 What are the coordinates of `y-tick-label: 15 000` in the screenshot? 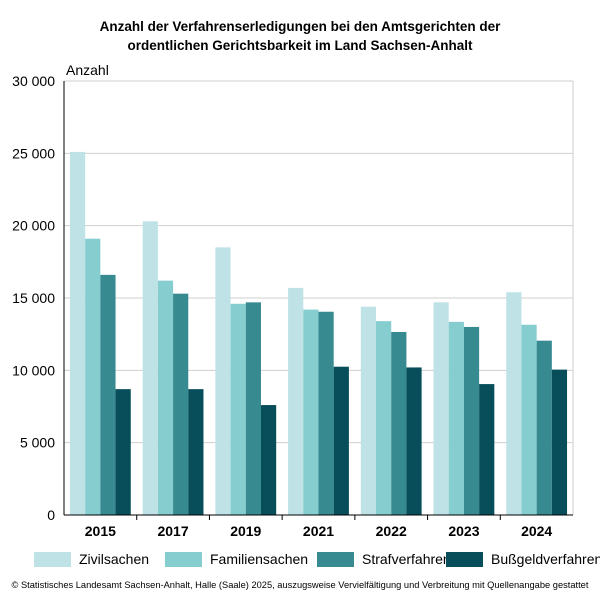 It's located at (33, 298).